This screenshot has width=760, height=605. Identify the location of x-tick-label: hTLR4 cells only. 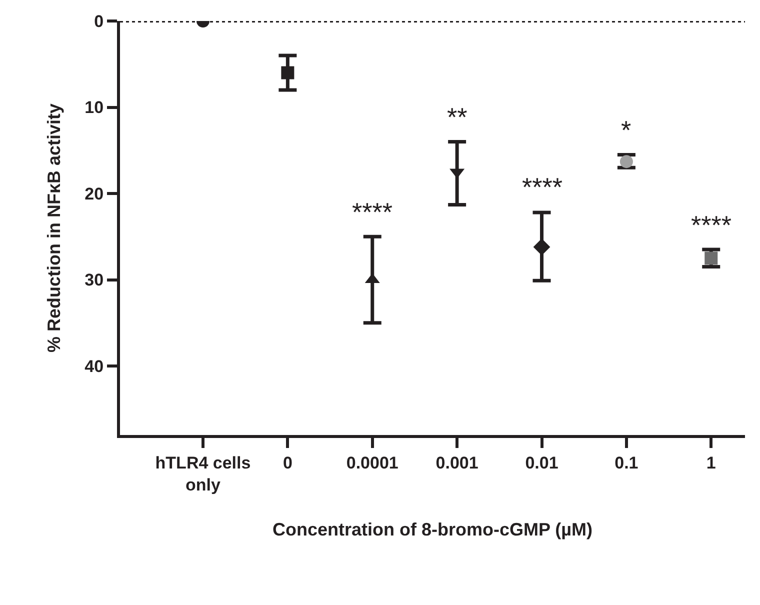
(203, 473).